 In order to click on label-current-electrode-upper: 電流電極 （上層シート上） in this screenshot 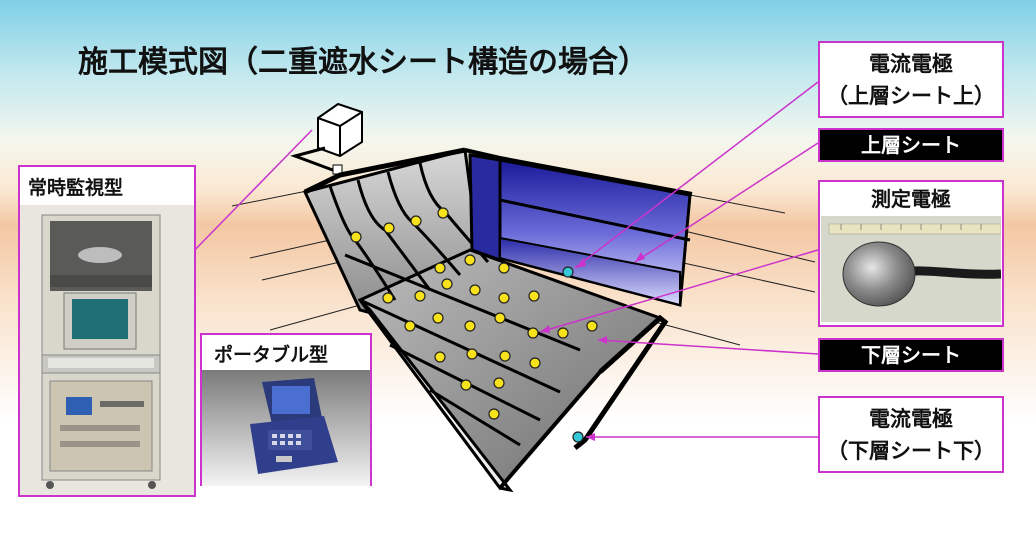, I will do `click(911, 79)`.